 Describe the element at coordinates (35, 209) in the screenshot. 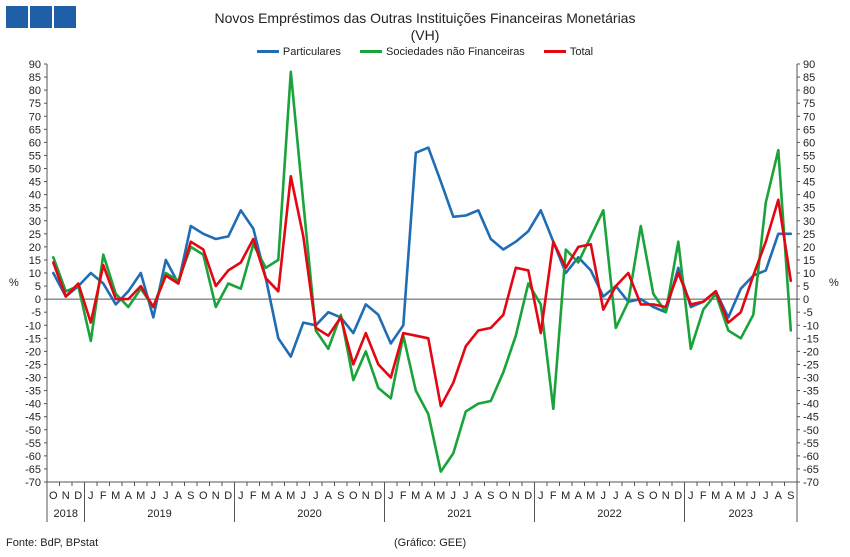

I see `y-tick-label-left: 35` at that location.